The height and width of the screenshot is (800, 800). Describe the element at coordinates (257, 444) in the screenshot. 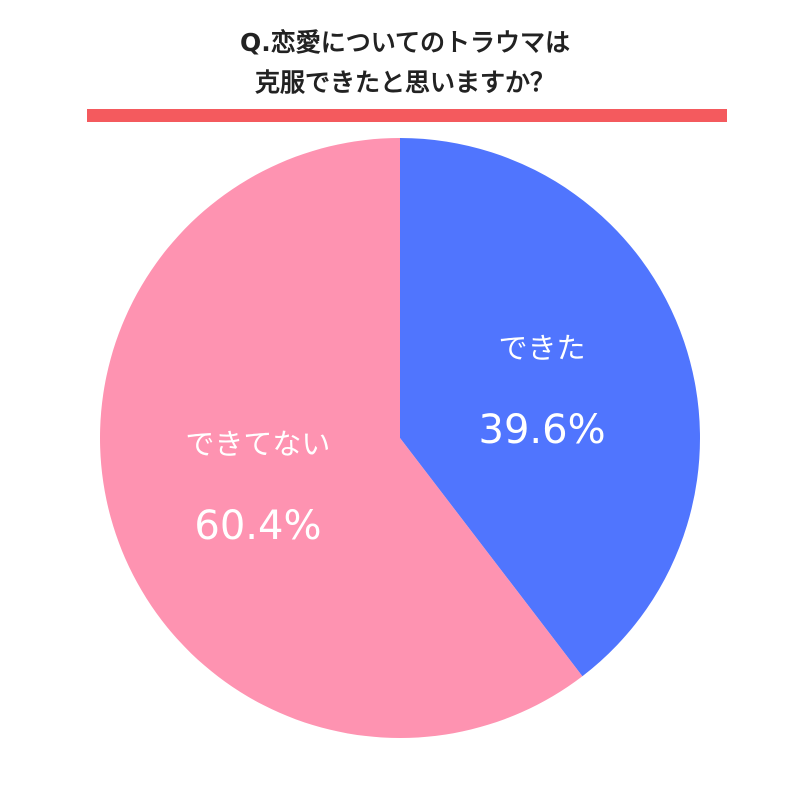

I see `slice-category-label: できてない` at that location.